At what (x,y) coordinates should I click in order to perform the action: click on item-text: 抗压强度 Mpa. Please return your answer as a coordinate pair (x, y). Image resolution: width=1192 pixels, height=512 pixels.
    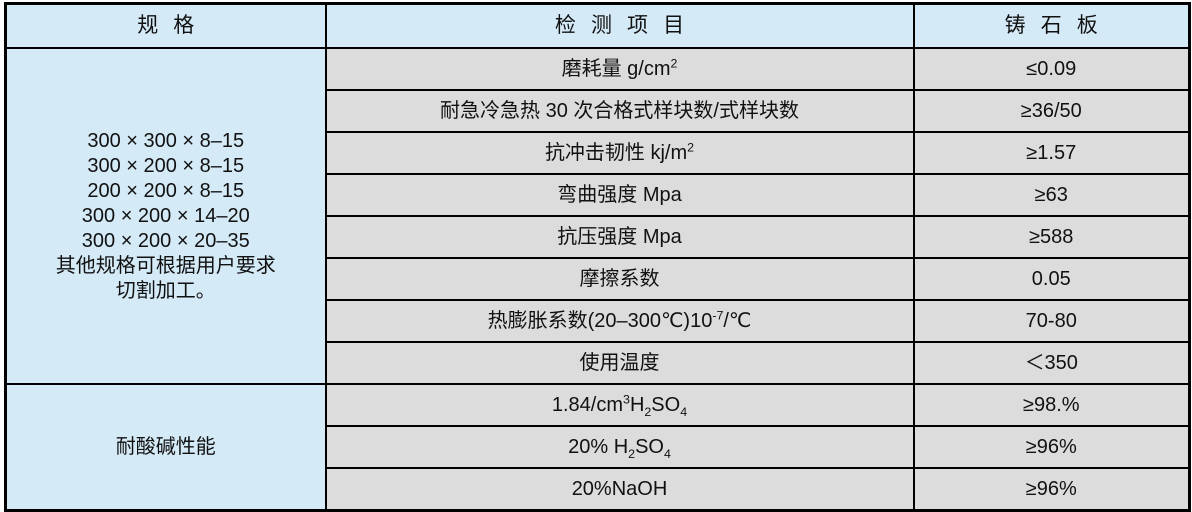
    Looking at the image, I should click on (619, 236).